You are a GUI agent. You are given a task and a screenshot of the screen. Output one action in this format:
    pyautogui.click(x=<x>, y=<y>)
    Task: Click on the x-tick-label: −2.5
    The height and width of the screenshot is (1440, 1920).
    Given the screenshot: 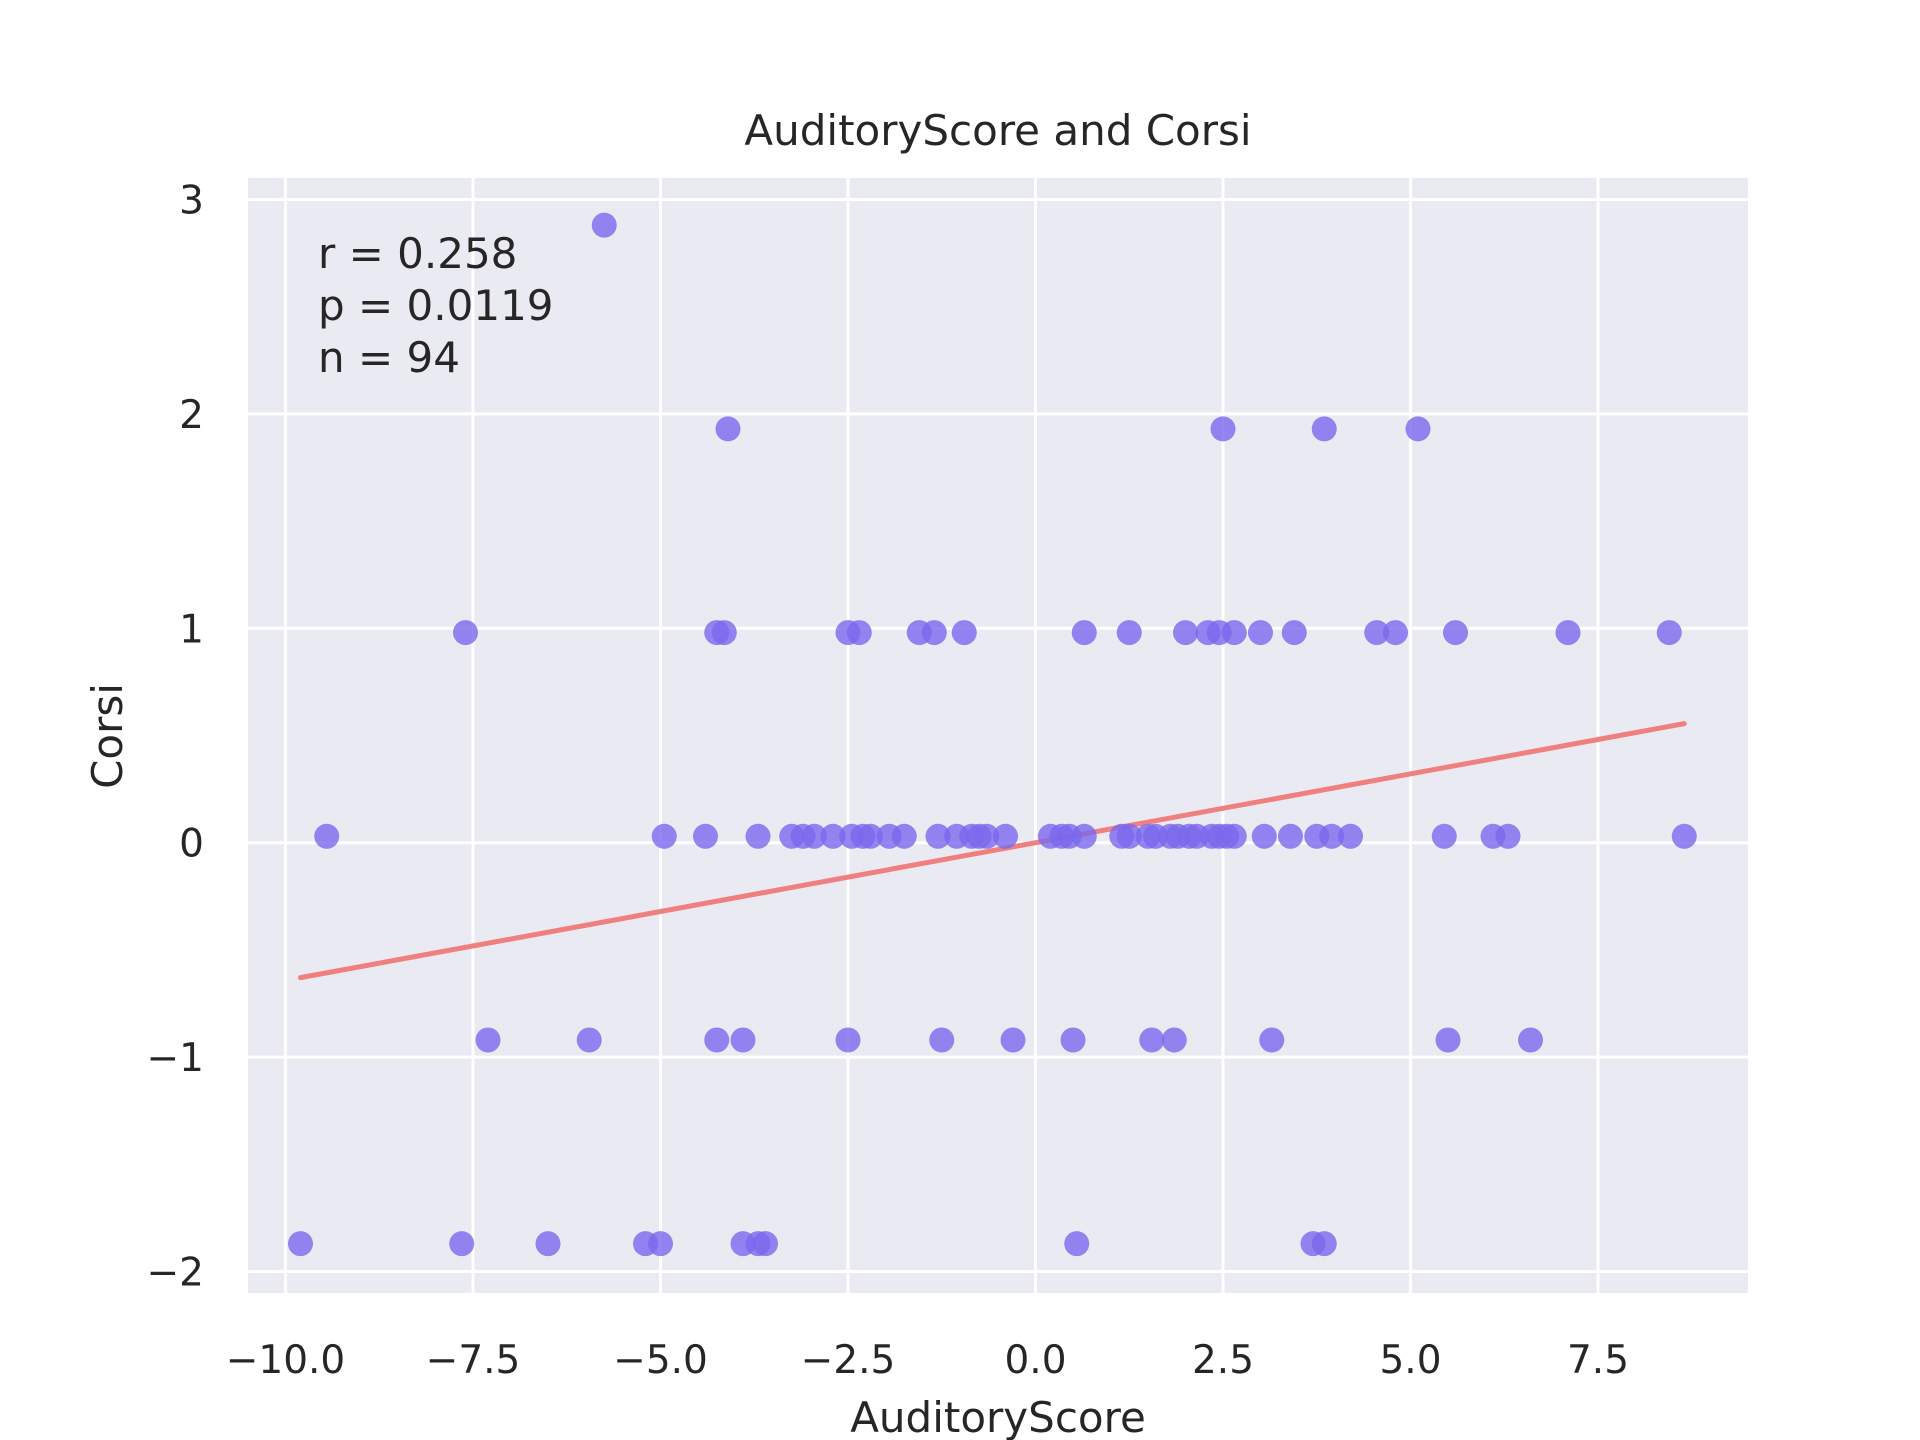 What is the action you would take?
    pyautogui.click(x=848, y=1360)
    